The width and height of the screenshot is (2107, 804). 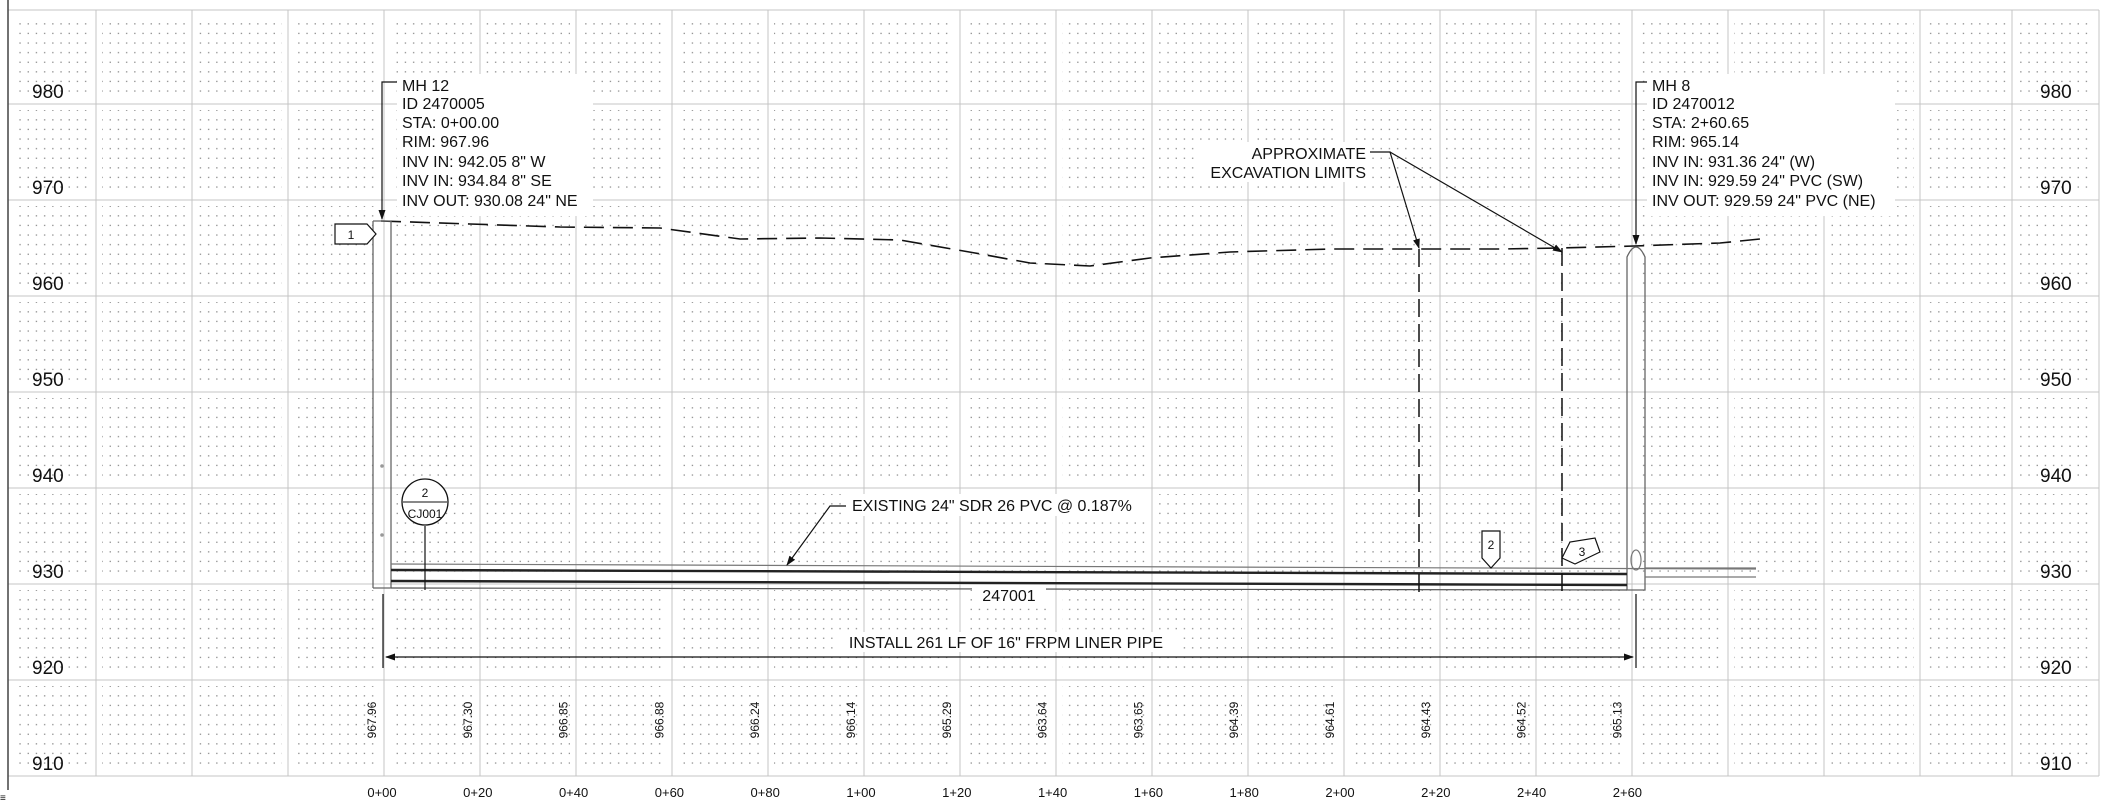 I want to click on elevation-label-right: 920, so click(x=2056, y=668).